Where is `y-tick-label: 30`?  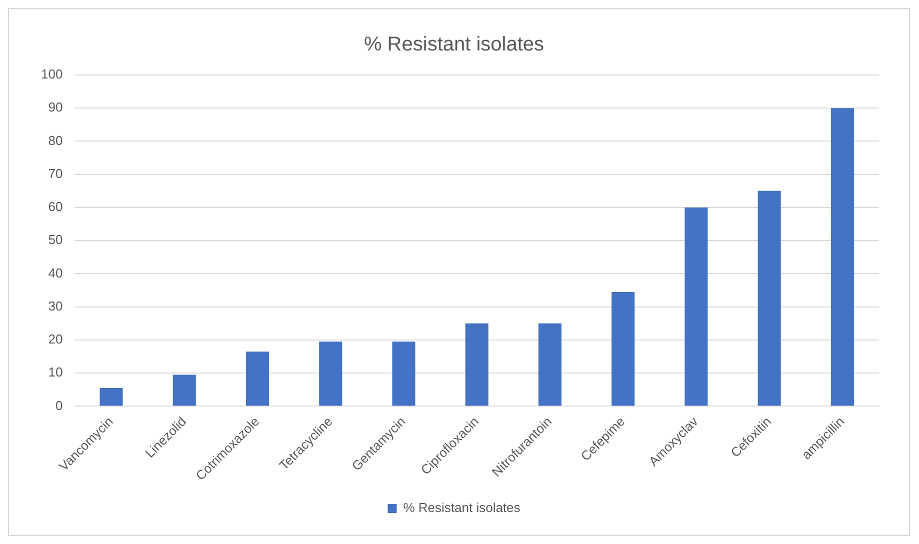 y-tick-label: 30 is located at coordinates (55, 306).